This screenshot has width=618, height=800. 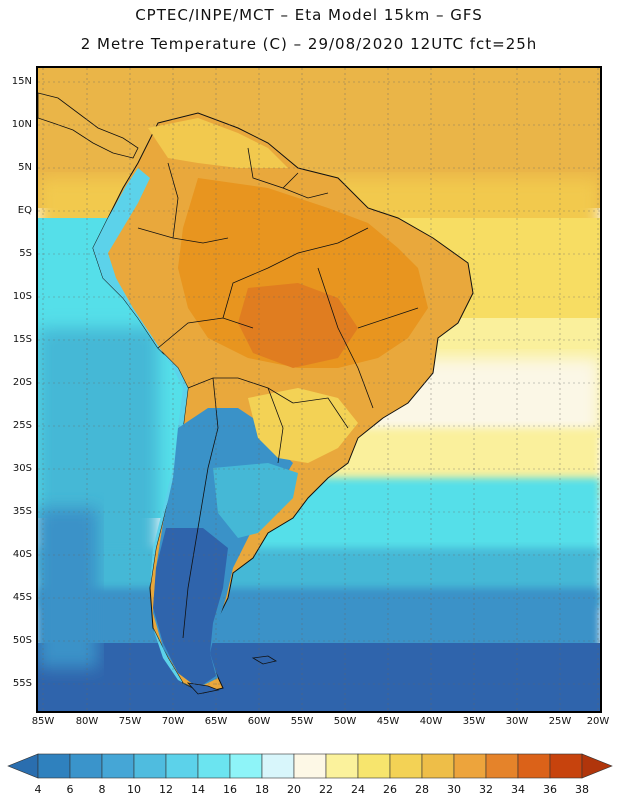 I want to click on lon-label: 35W, so click(x=474, y=721).